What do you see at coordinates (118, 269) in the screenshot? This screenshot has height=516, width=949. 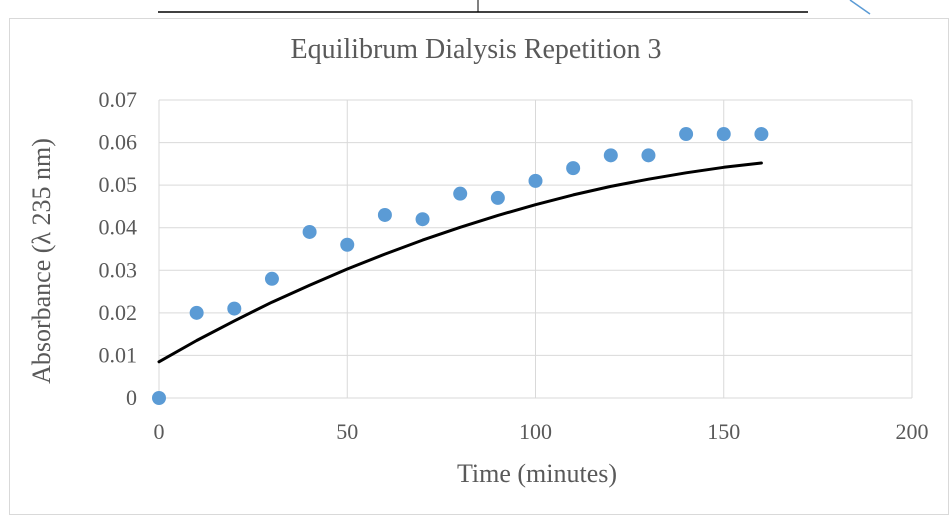 I see `y-tick-label: 0.03` at bounding box center [118, 269].